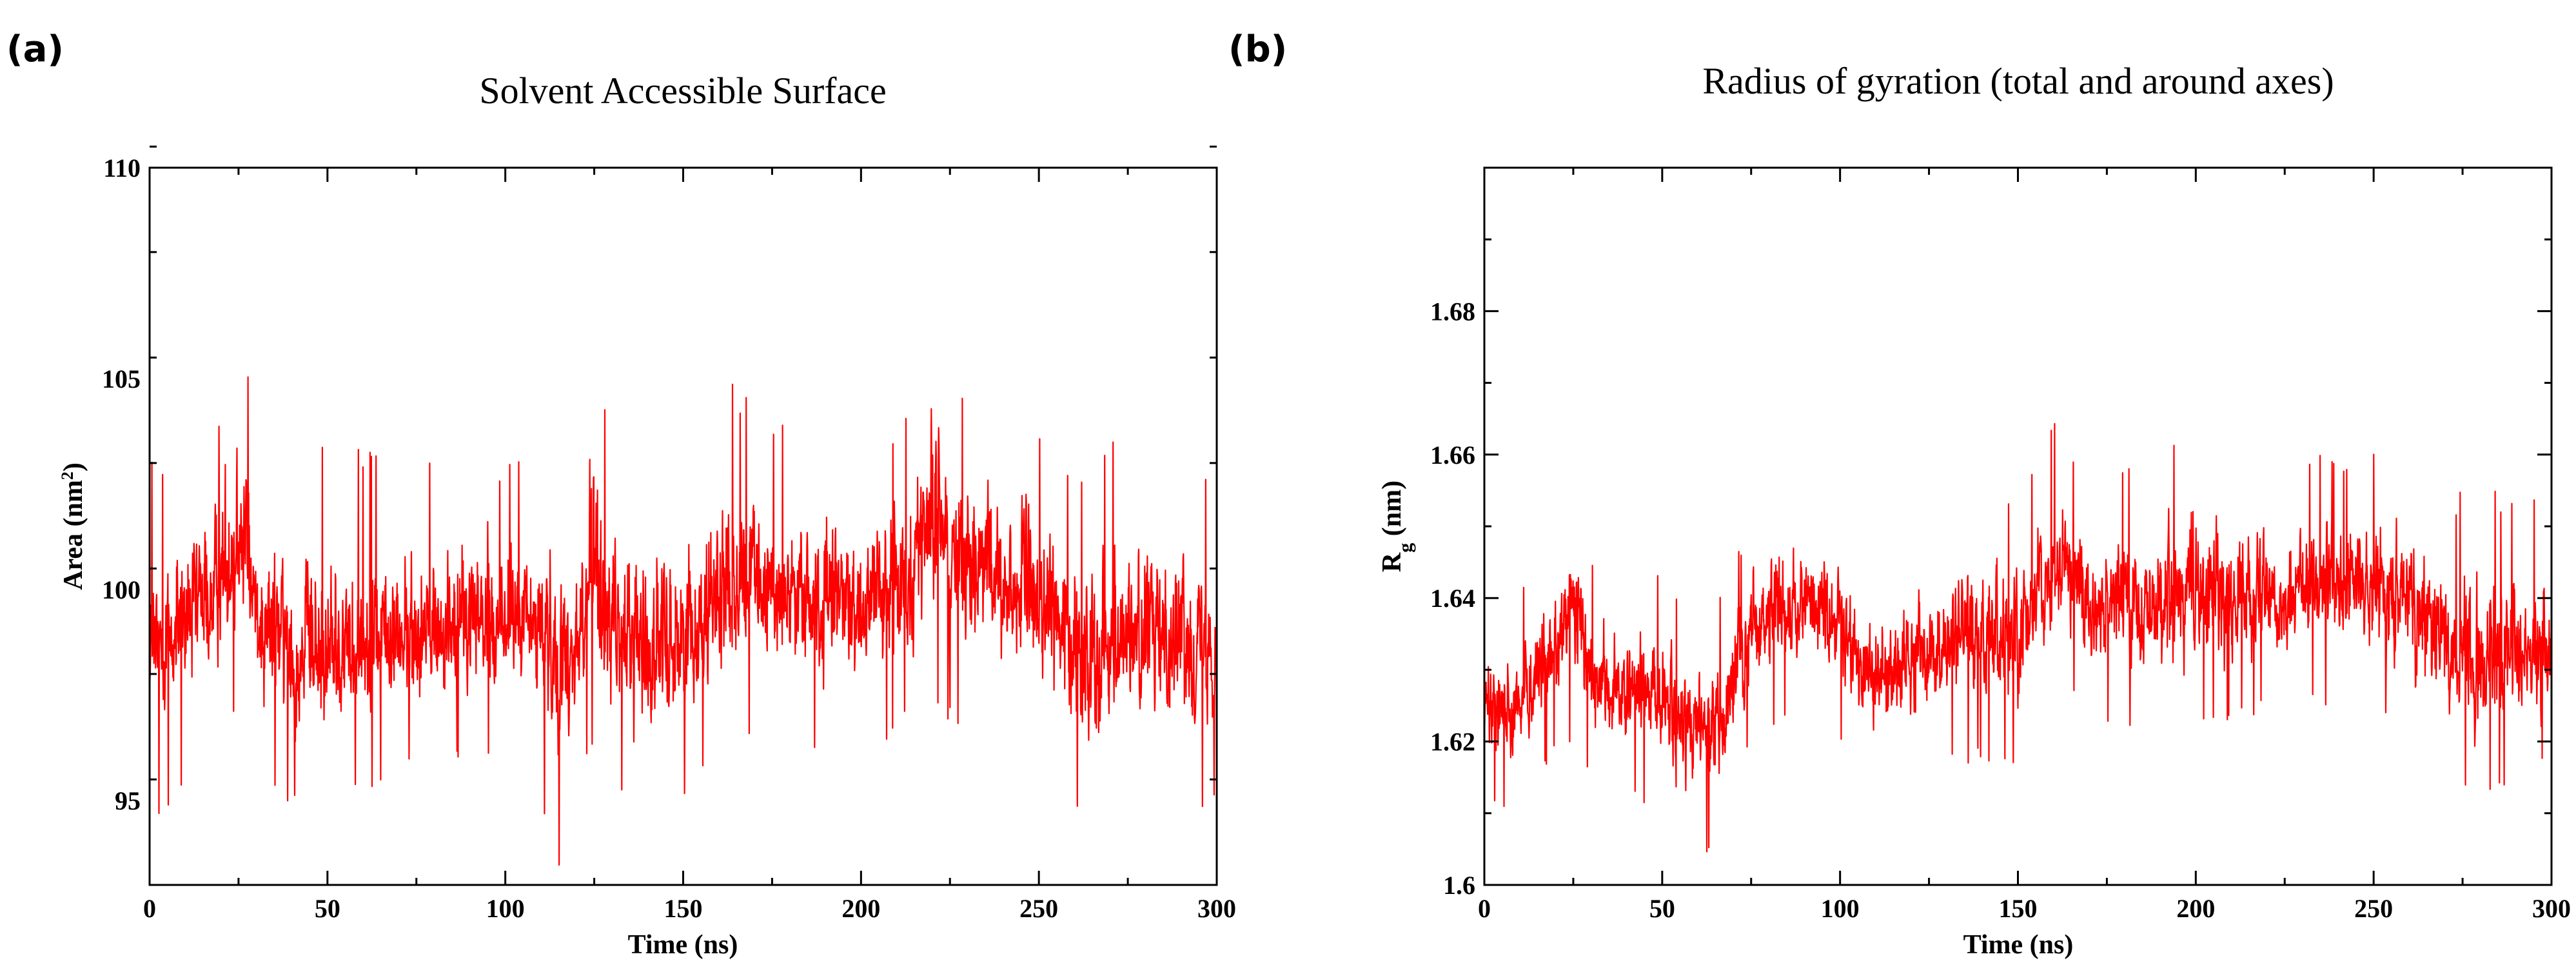  I want to click on sasa-y-label-suffix: ), so click(73, 466).